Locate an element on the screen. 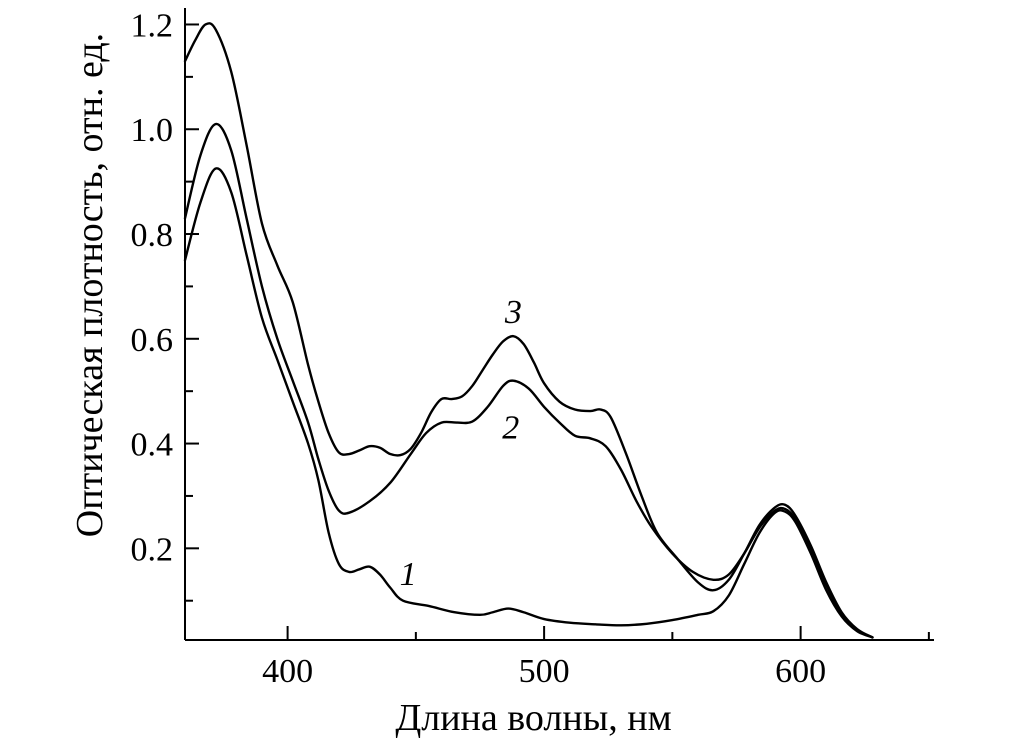 The image size is (1010, 738). y-tick-label: 0.6 is located at coordinates (152, 340).